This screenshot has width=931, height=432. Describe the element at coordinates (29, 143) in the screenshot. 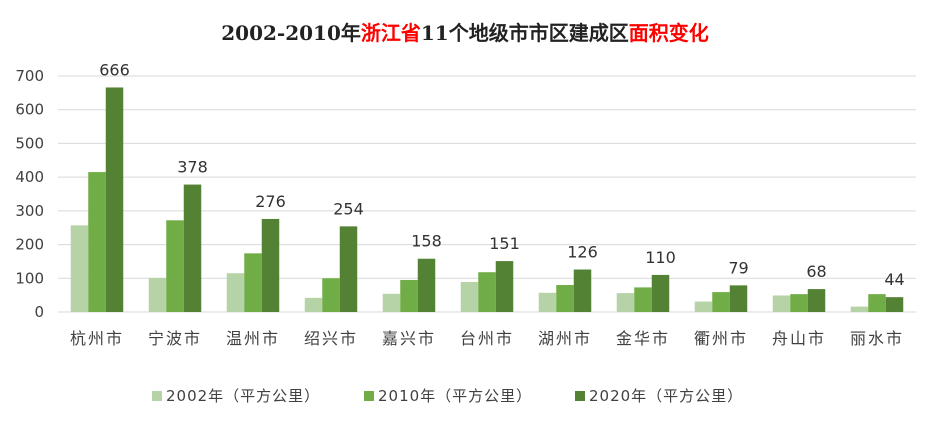

I see `y-tick-label: 500` at that location.